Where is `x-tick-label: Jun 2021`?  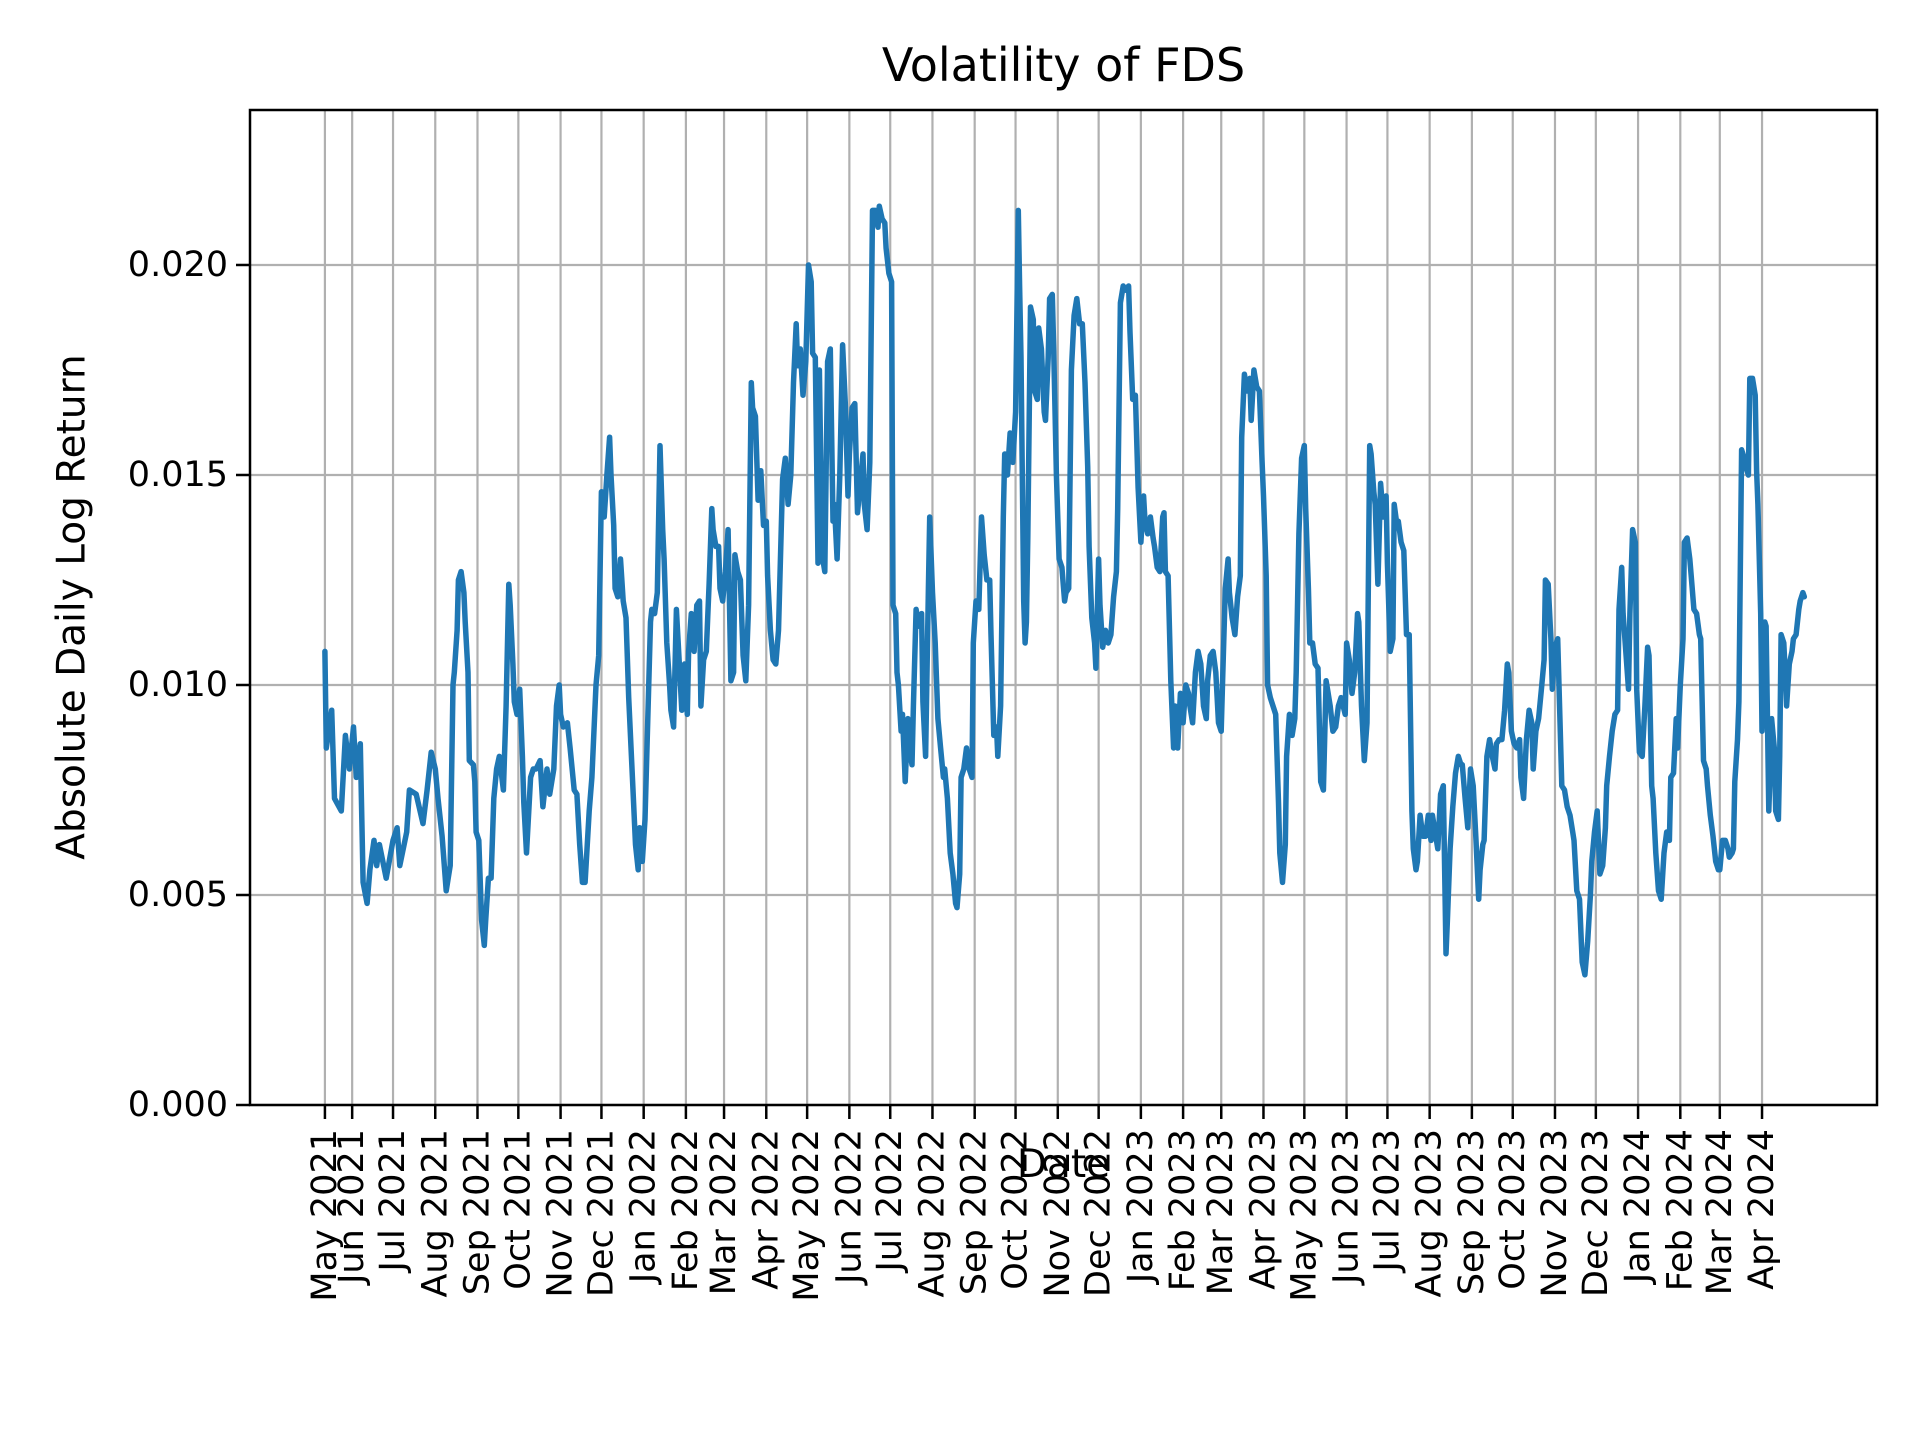 x-tick-label: Jun 2021 is located at coordinates (352, 1207).